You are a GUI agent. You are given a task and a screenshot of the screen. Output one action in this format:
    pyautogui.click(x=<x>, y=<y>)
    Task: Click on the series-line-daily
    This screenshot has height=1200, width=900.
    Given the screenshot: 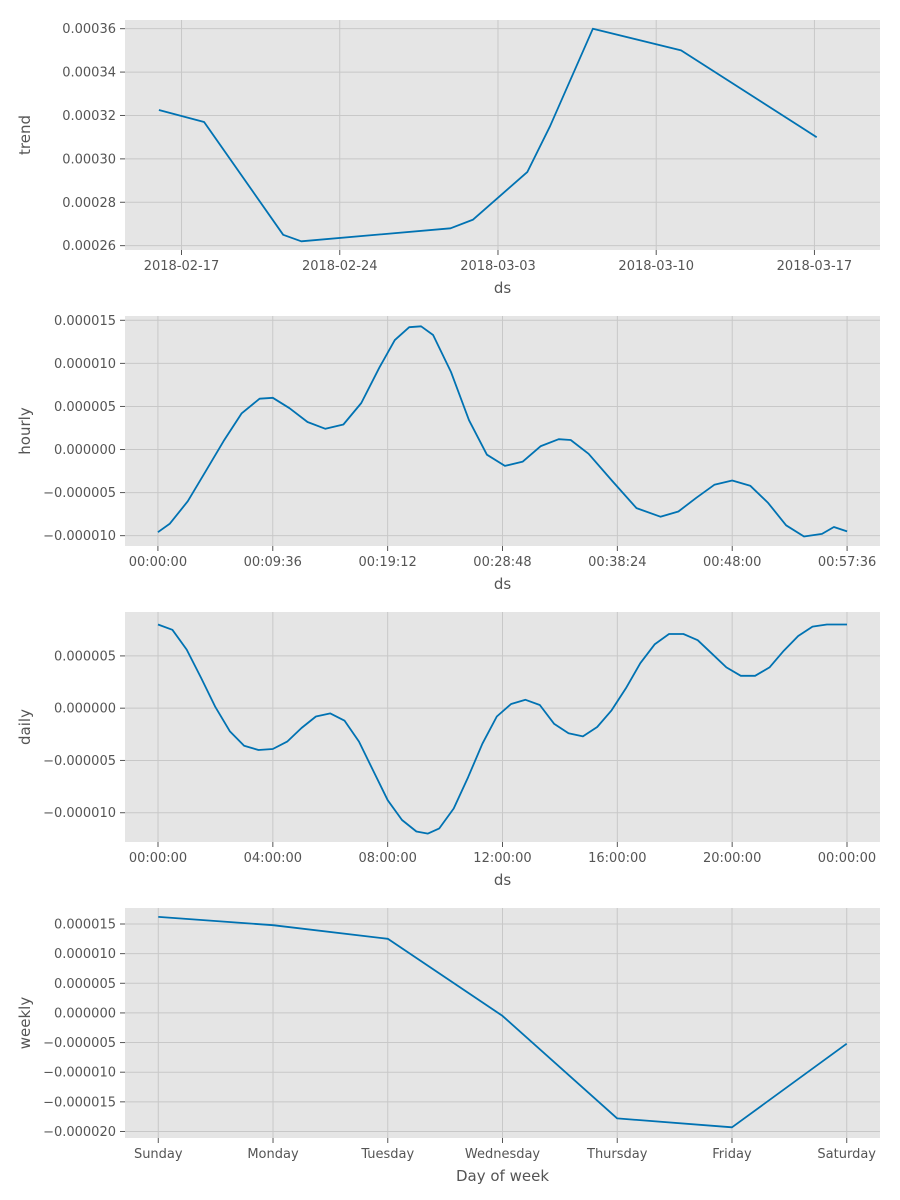 What is the action you would take?
    pyautogui.click(x=502, y=729)
    